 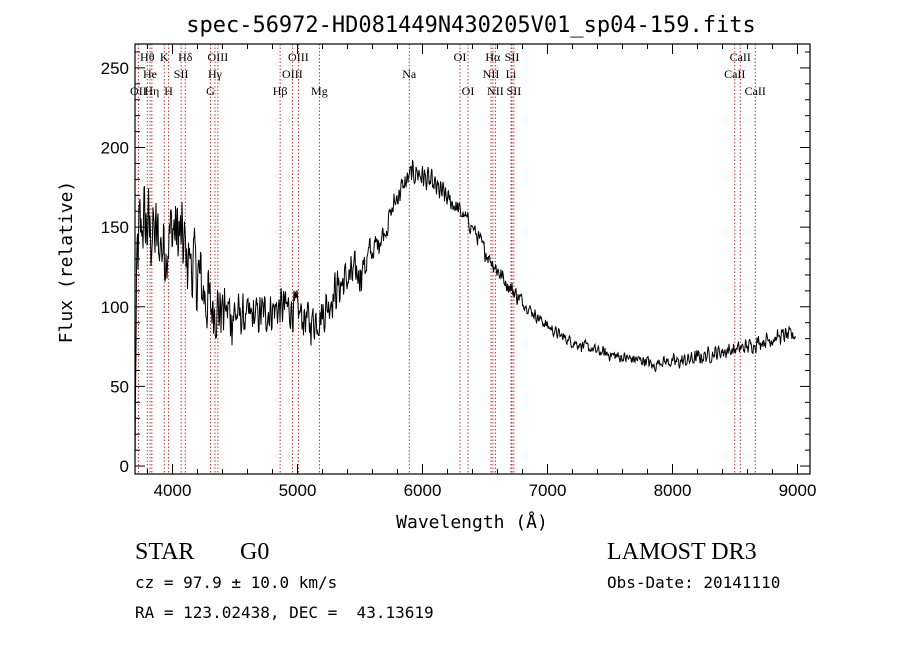 I want to click on x-tick-label: 7000, so click(x=548, y=490).